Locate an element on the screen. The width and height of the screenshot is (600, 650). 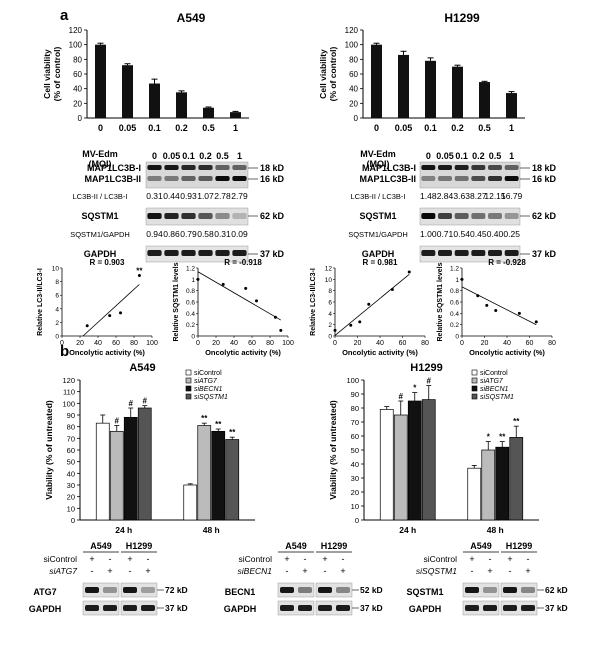
x-tick-label: 60 is located at coordinates (403, 343).